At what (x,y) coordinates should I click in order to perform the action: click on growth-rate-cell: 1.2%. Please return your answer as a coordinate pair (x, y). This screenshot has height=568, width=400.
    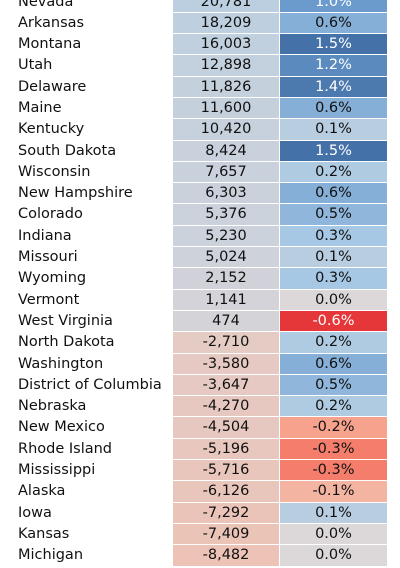
    Looking at the image, I should click on (333, 66).